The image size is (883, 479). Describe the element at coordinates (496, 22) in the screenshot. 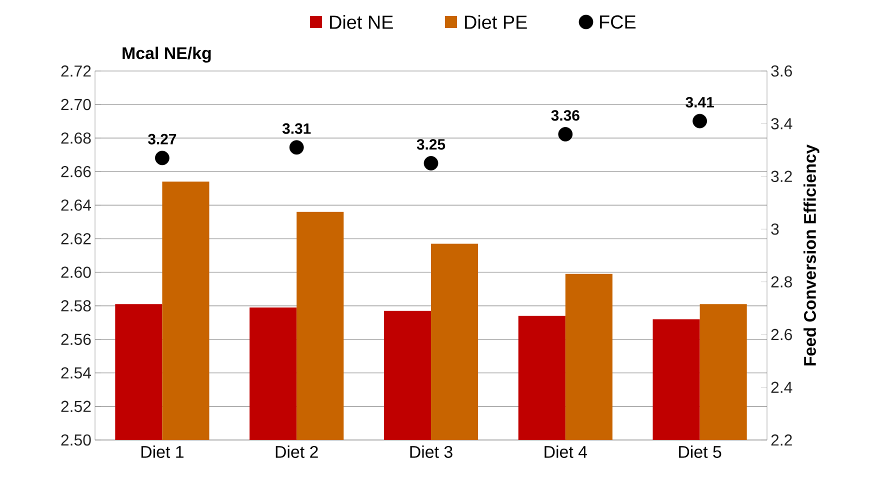

I see `legend-label: Diet PE` at that location.